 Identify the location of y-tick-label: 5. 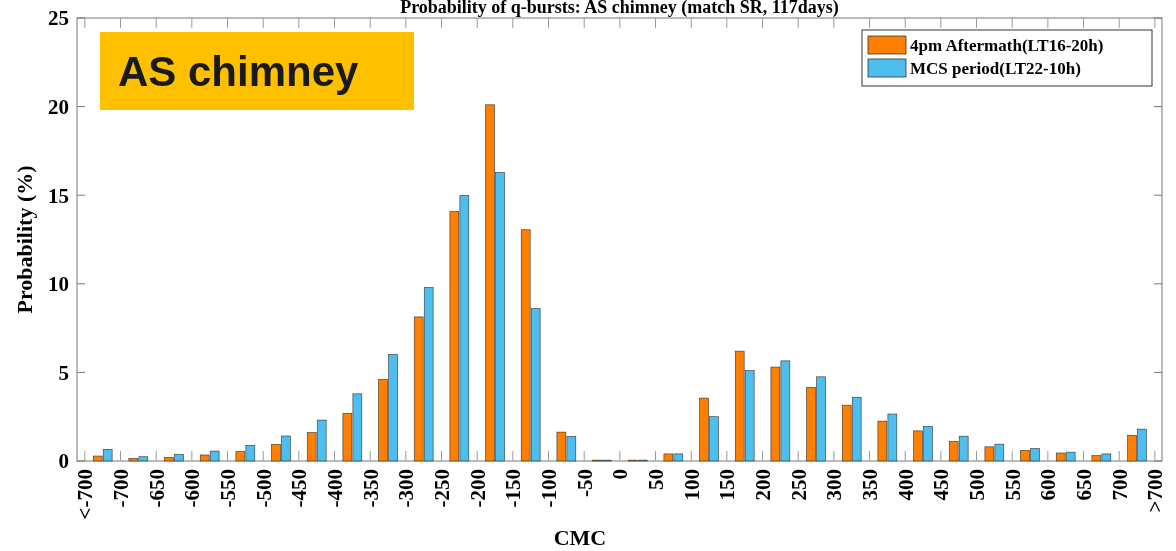
(63, 372).